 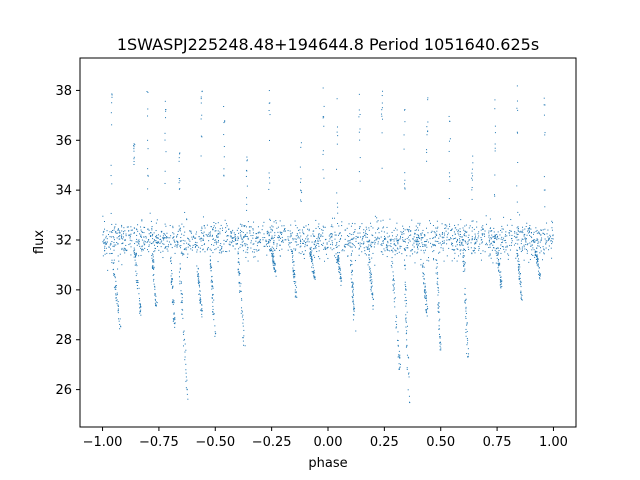 I want to click on x-tick-label: 0.00, so click(x=328, y=442).